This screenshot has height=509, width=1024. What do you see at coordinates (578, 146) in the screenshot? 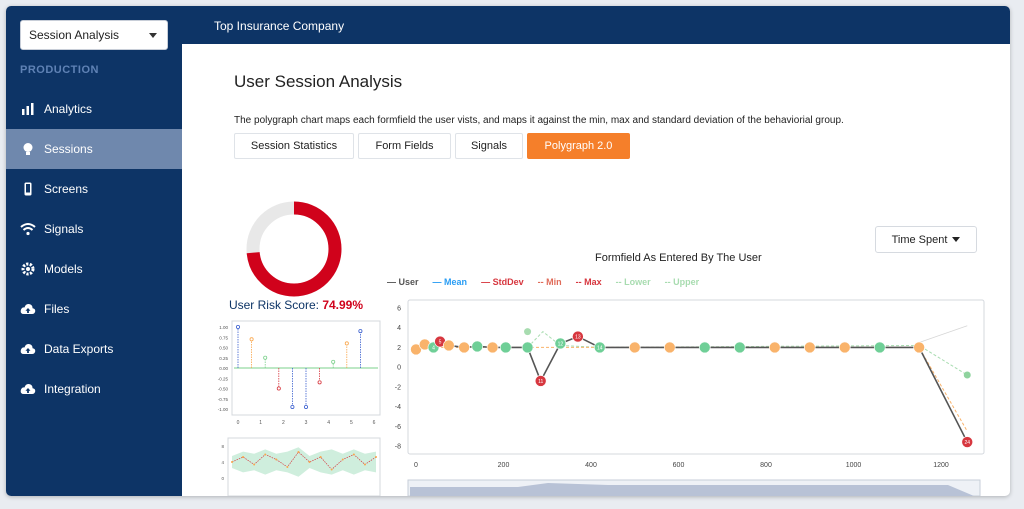
I see `tab-polygraph: Polygraph 2.0` at bounding box center [578, 146].